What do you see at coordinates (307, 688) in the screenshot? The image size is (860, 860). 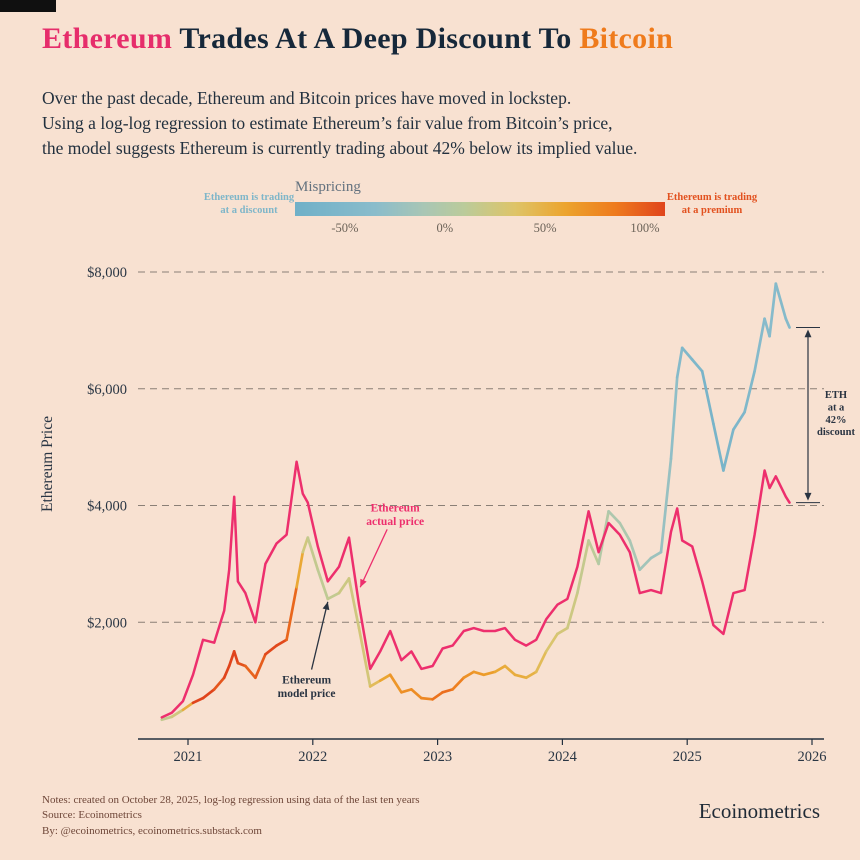 I see `model-price-annotation: Ethereum model price` at bounding box center [307, 688].